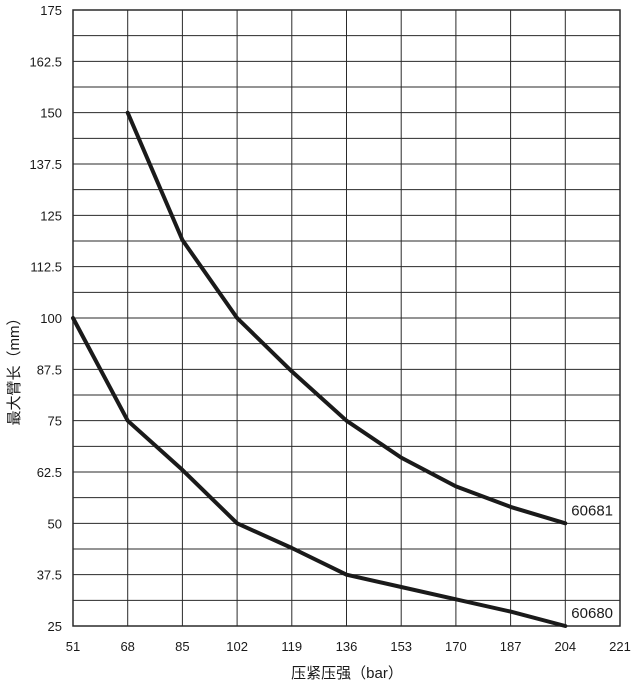 The width and height of the screenshot is (633, 686). I want to click on x-axis-label: 压紧压强（bar）, so click(347, 673).